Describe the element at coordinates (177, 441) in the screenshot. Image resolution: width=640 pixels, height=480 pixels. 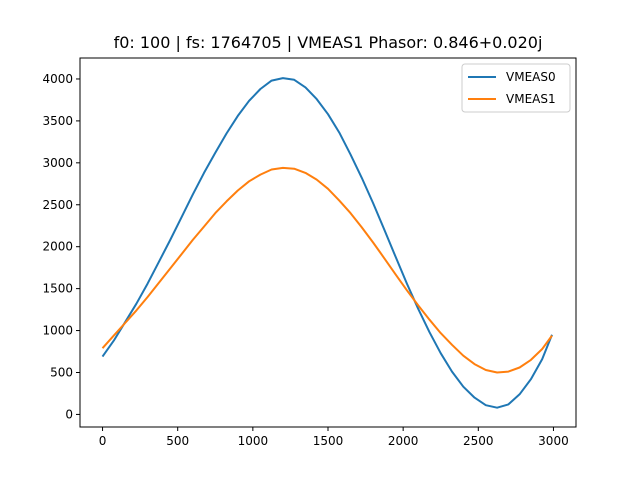
I see `x-tick-label: 500` at that location.